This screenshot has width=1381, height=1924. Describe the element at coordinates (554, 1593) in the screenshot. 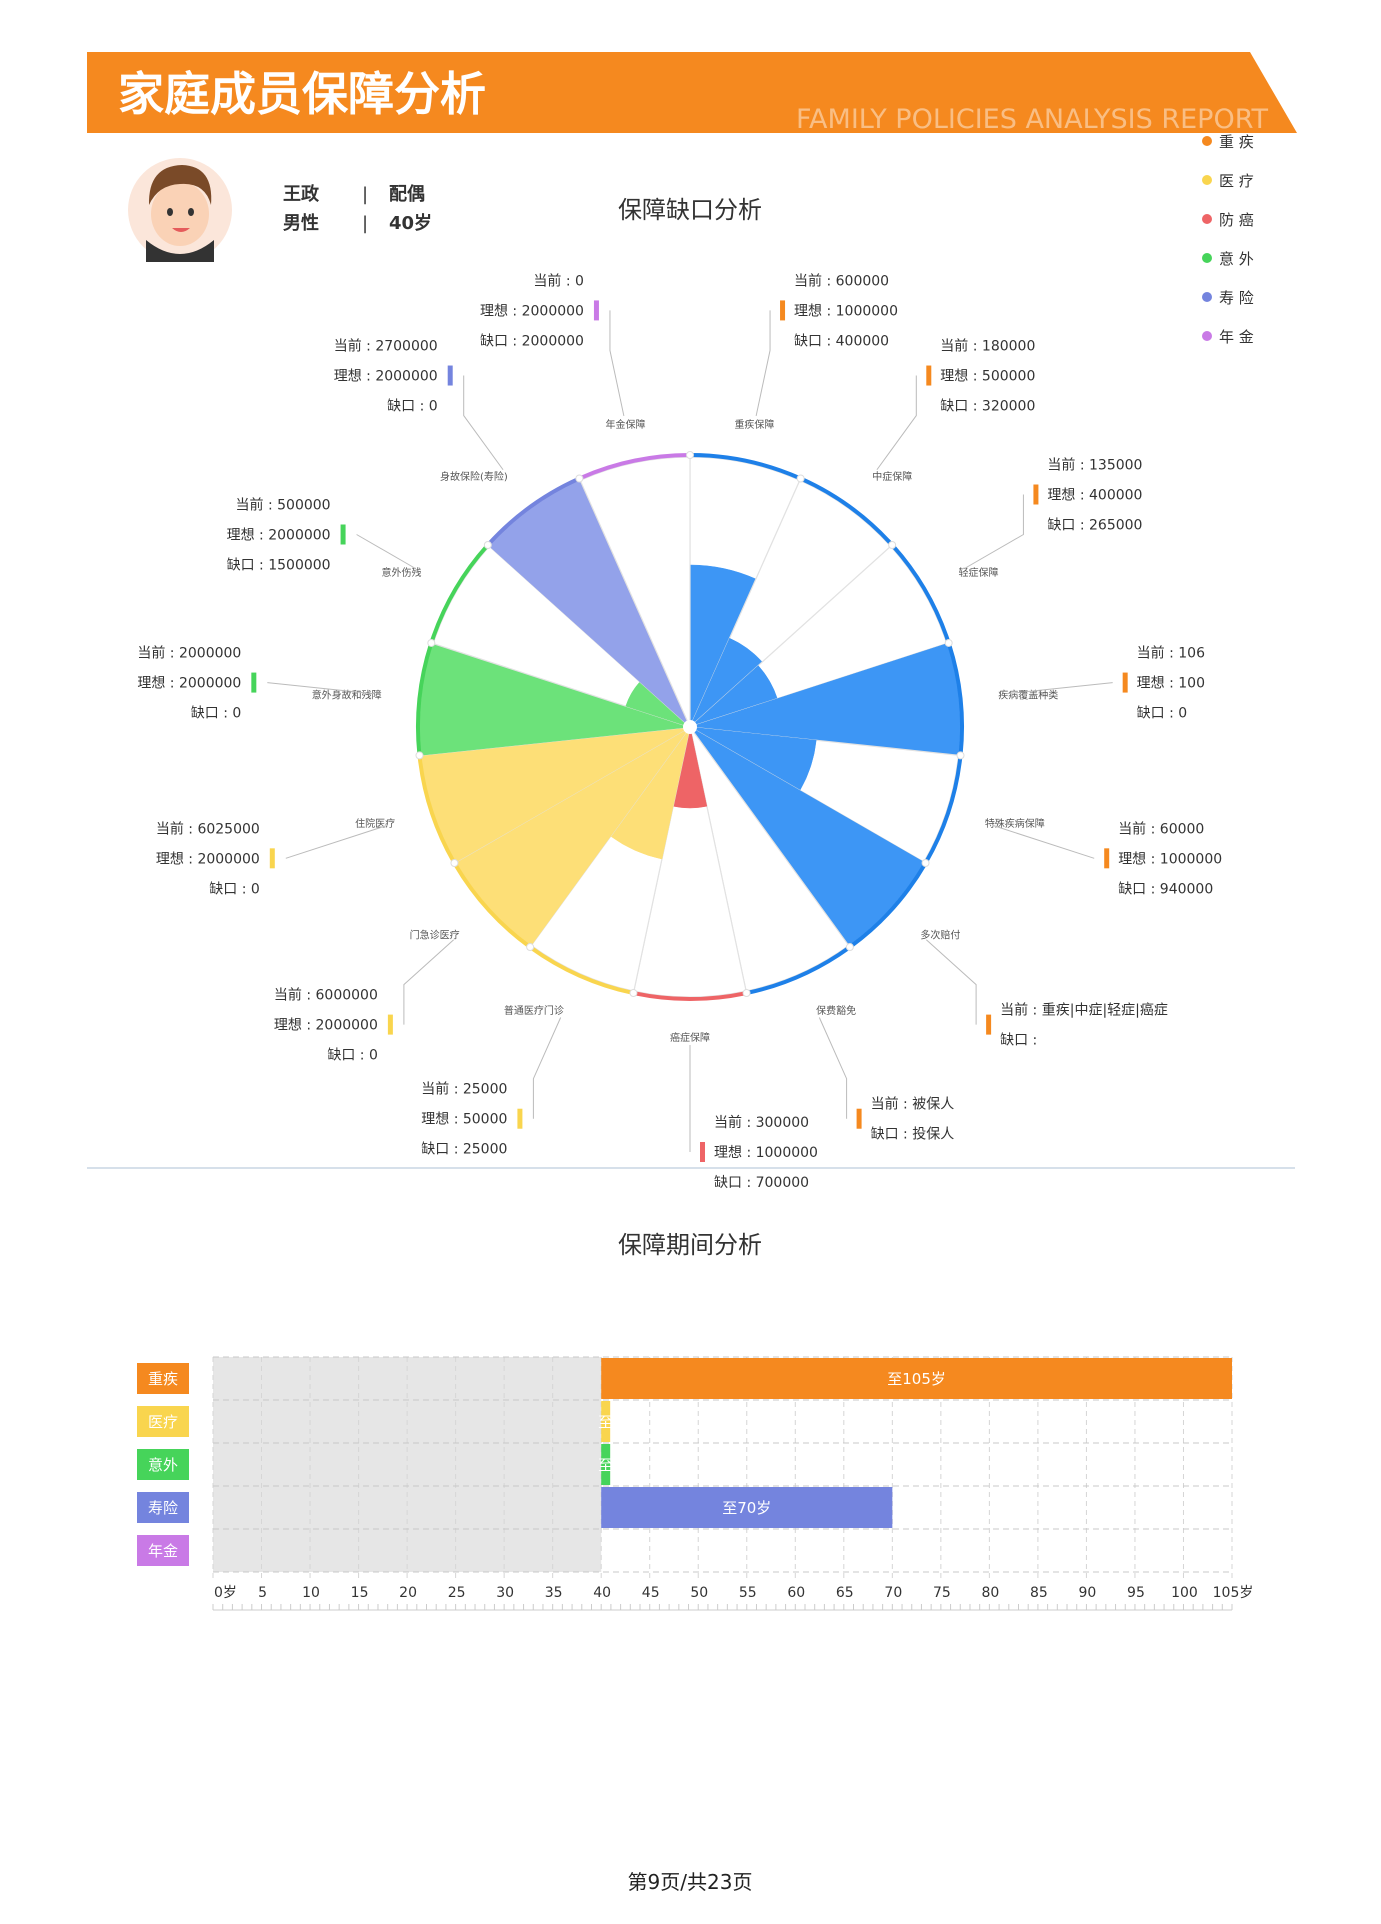

I see `x-tick-label: 35` at that location.